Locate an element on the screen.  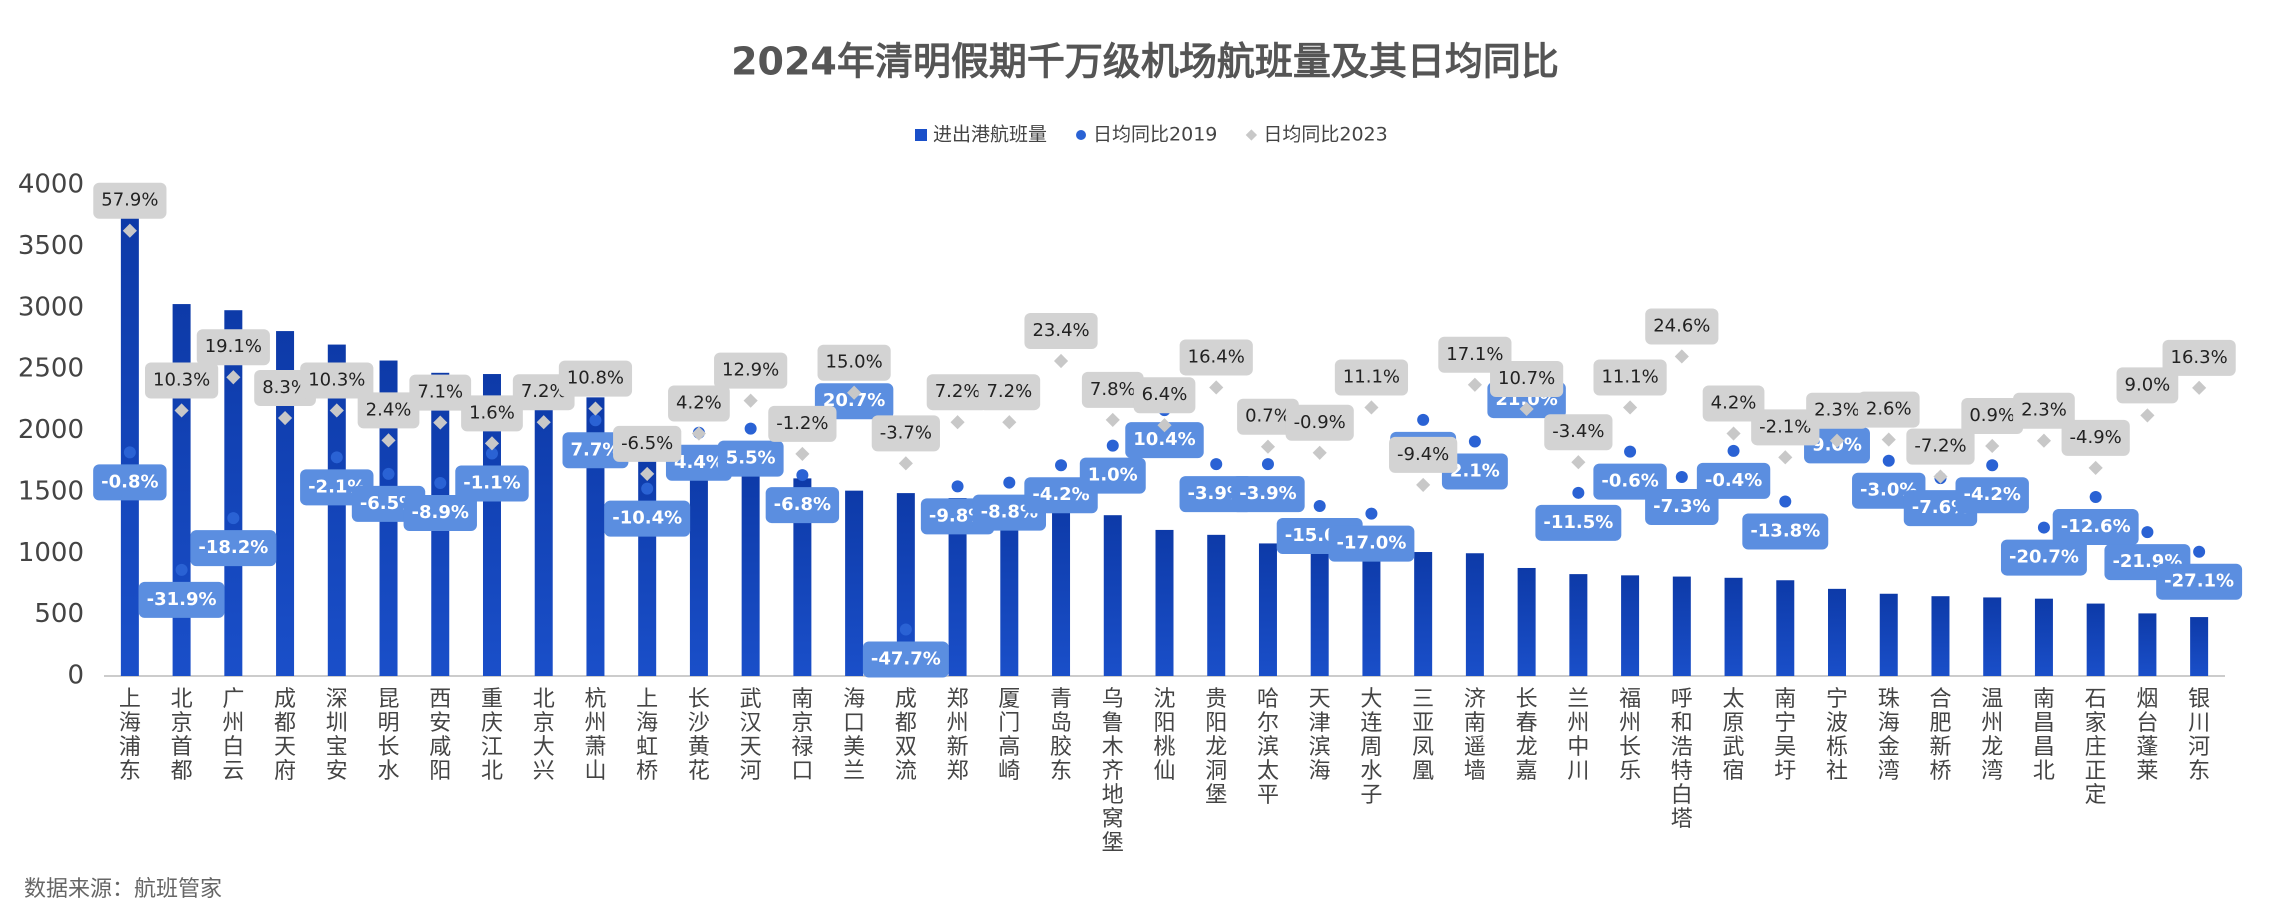
x-tick-label: 北京首都 is located at coordinates (182, 735).